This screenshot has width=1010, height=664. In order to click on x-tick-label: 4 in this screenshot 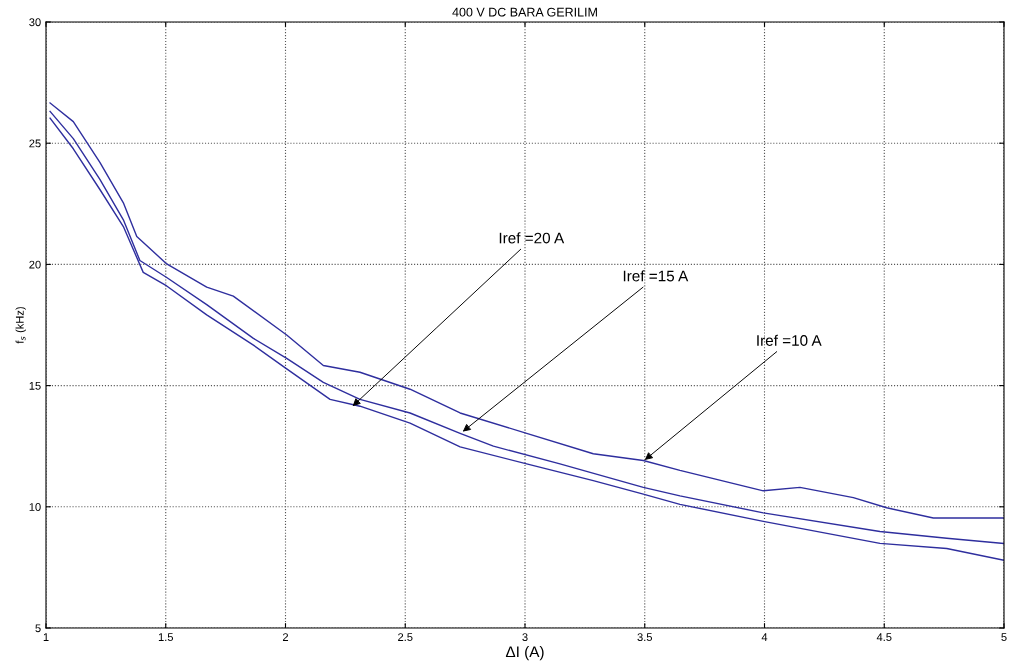, I will do `click(764, 637)`.